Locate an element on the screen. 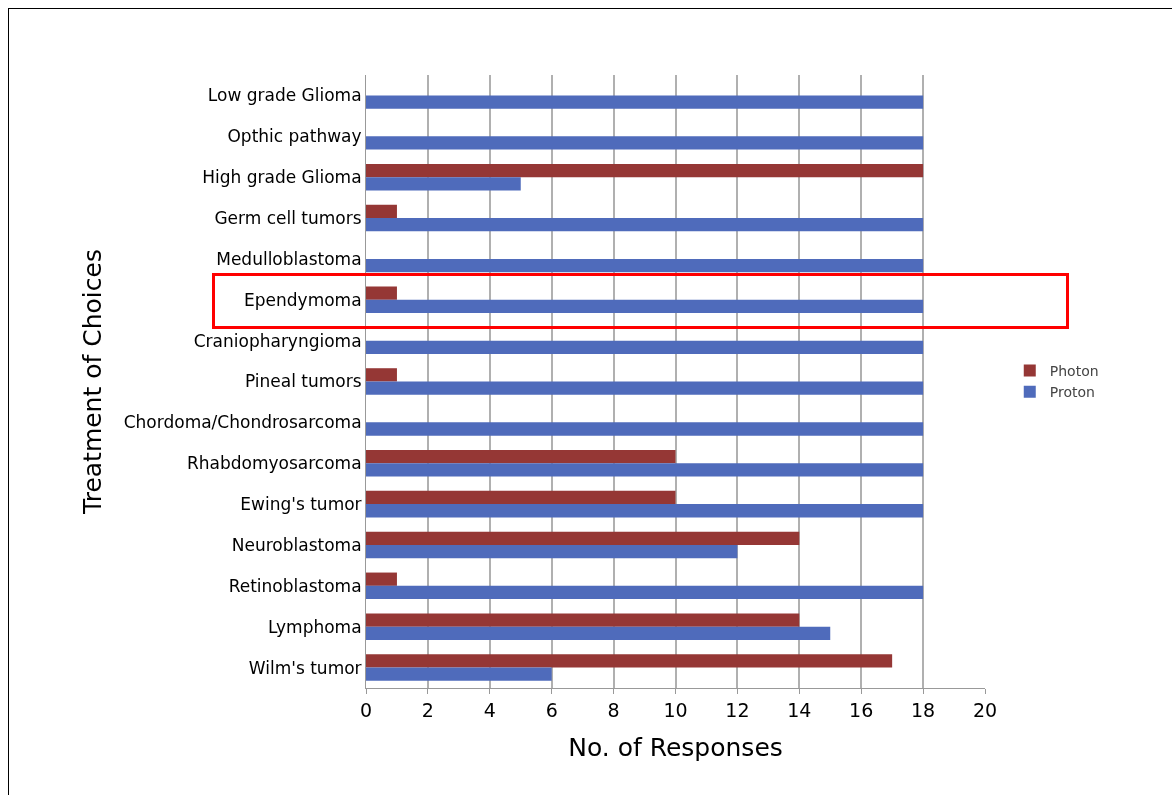 This screenshot has height=795, width=1172. y-tick-label: Craniopharyngioma is located at coordinates (277, 340).